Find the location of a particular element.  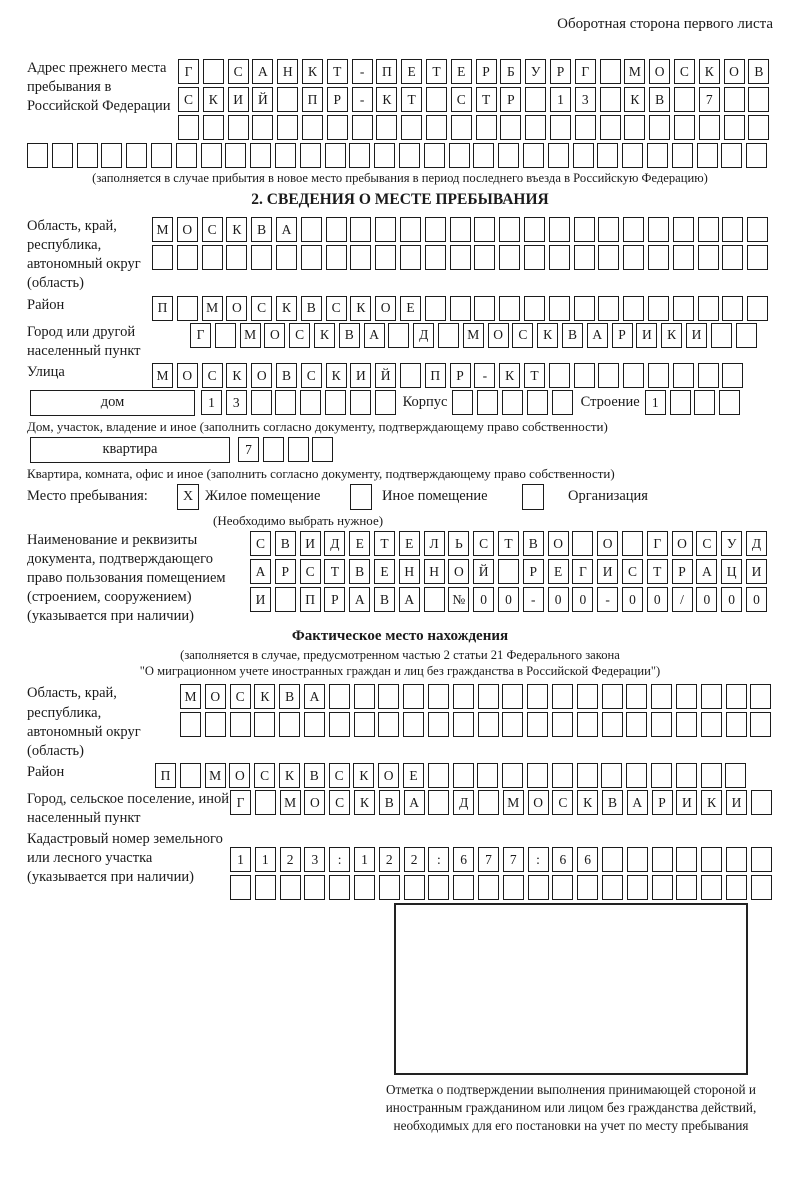

char-cell: 1 is located at coordinates (655, 403).